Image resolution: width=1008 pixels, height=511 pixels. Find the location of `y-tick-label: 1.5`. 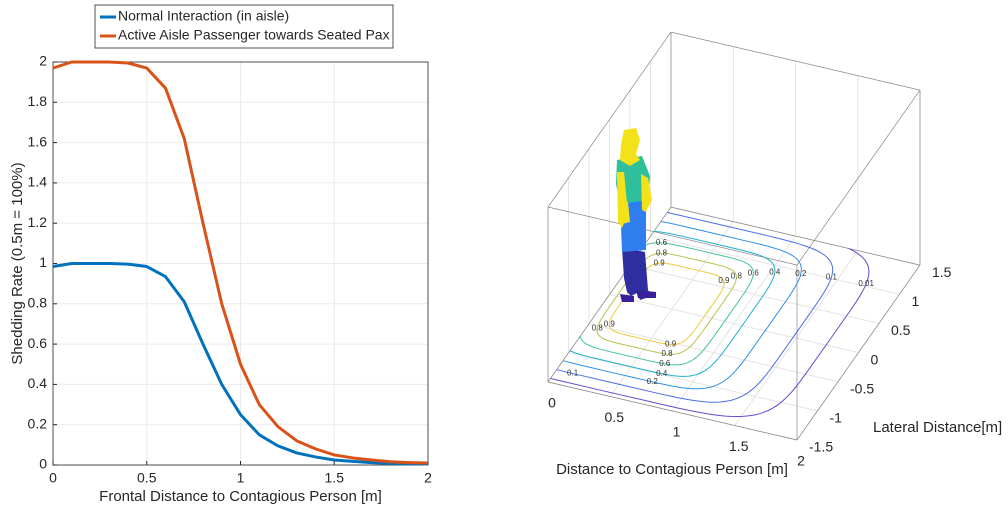

y-tick-label: 1.5 is located at coordinates (942, 272).